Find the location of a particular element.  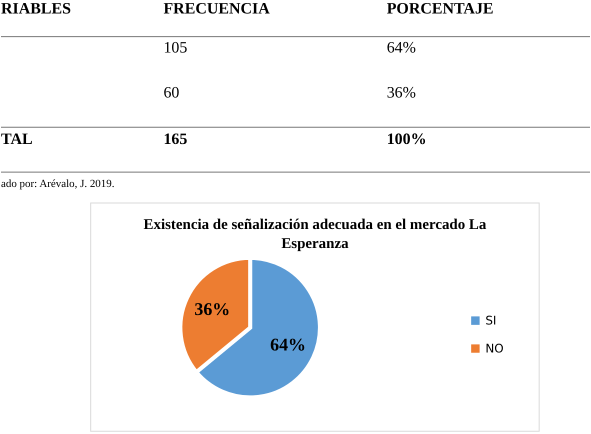

data-label: 64% is located at coordinates (288, 344).